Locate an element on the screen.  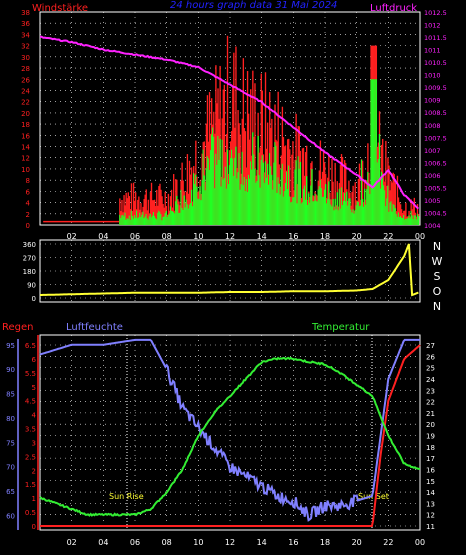
temperature-tick-label: 11 is located at coordinates (430, 527).